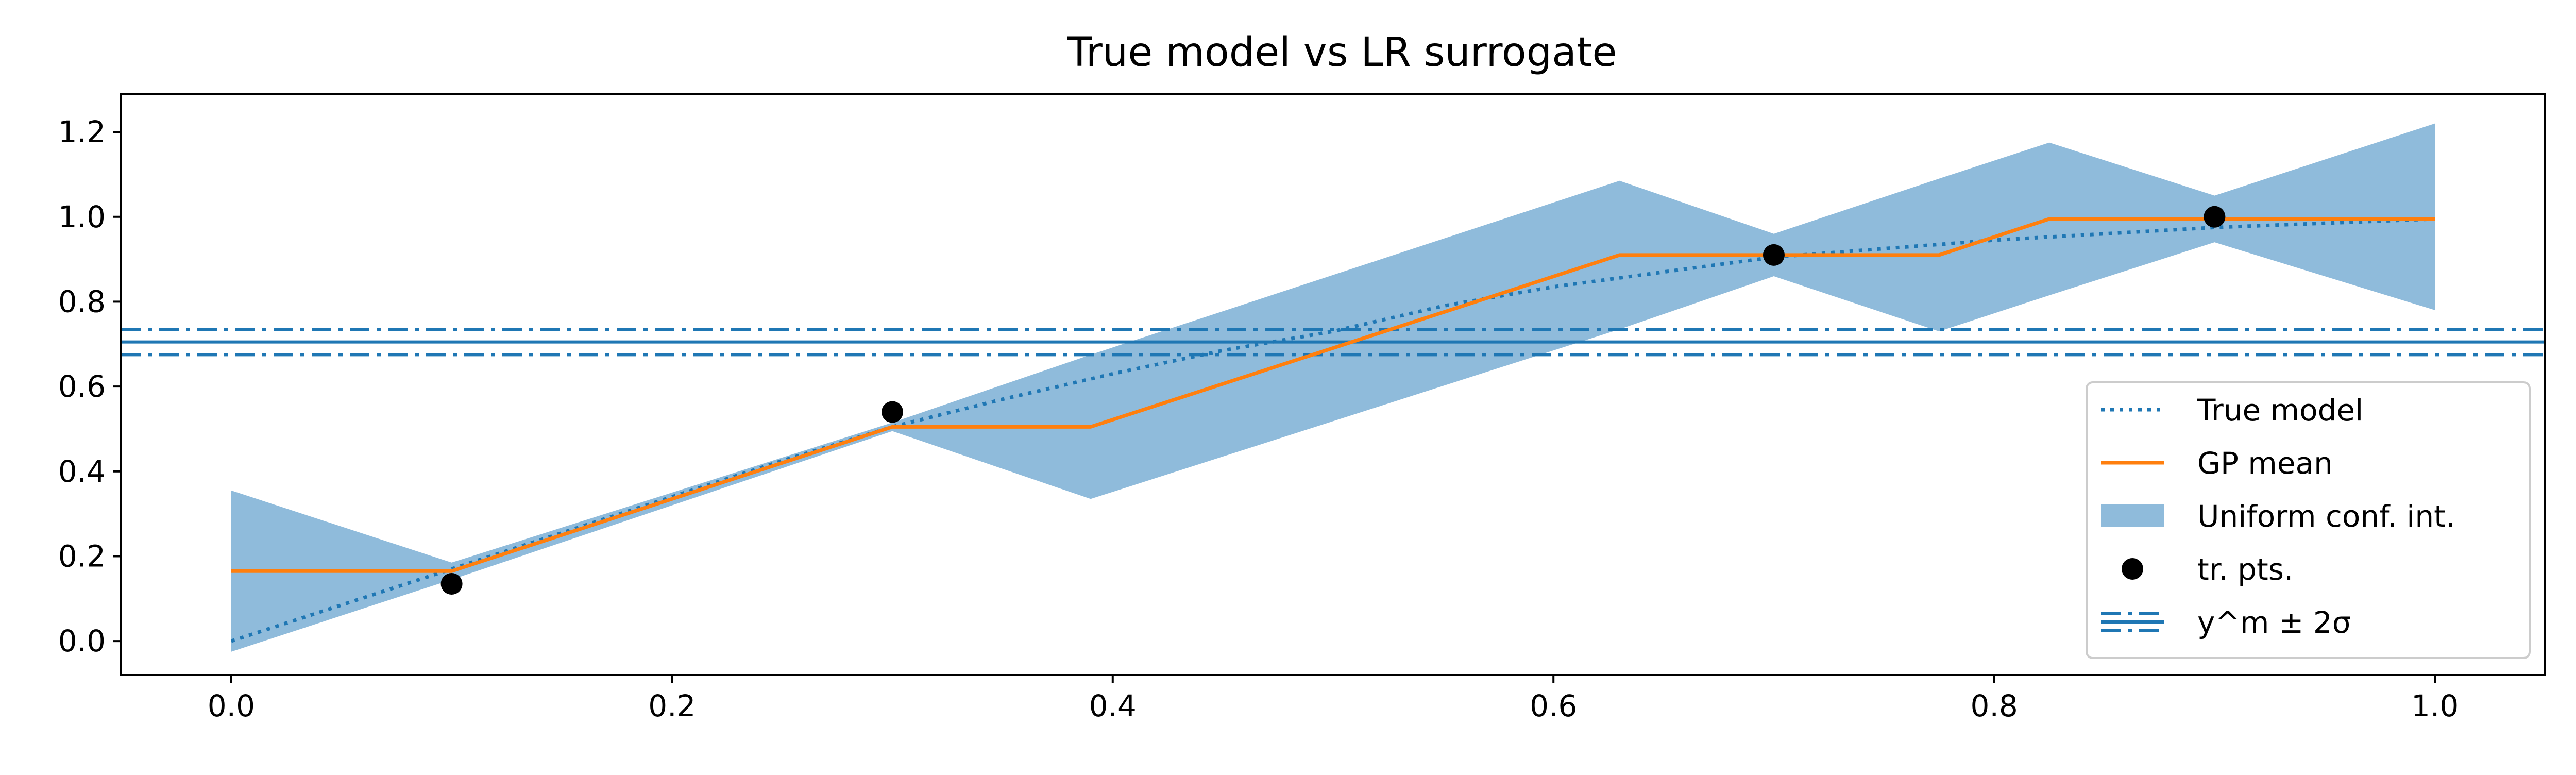  I want to click on legend-handle-training-points, so click(2132, 569).